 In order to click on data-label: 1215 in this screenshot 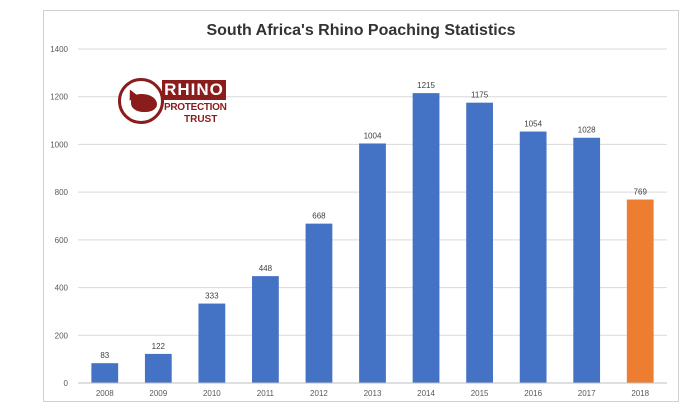, I will do `click(426, 85)`.